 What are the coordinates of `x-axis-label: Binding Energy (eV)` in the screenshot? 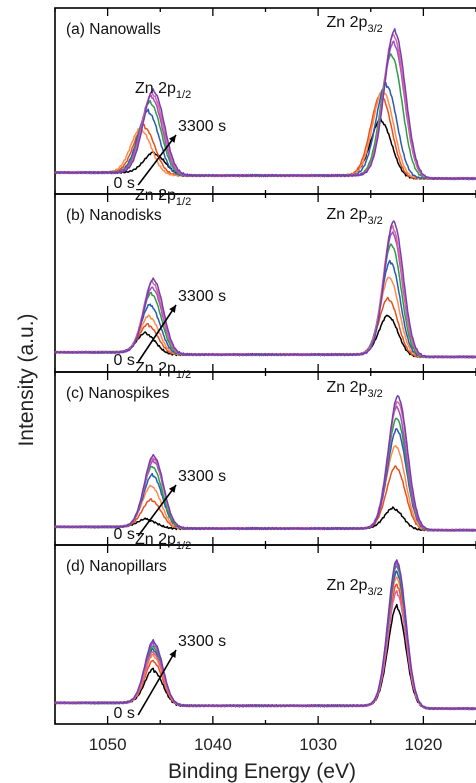 It's located at (262, 771).